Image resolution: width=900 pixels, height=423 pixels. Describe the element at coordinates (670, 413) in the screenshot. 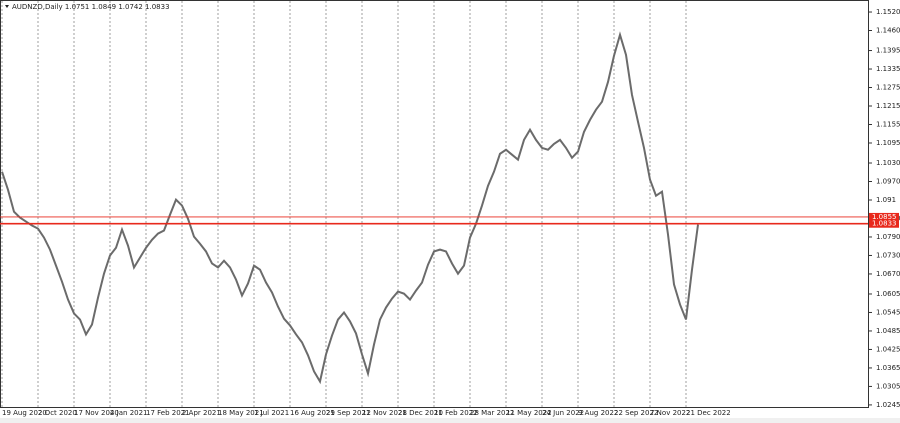

I see `x-tick-label: 7 Nov 2022` at that location.